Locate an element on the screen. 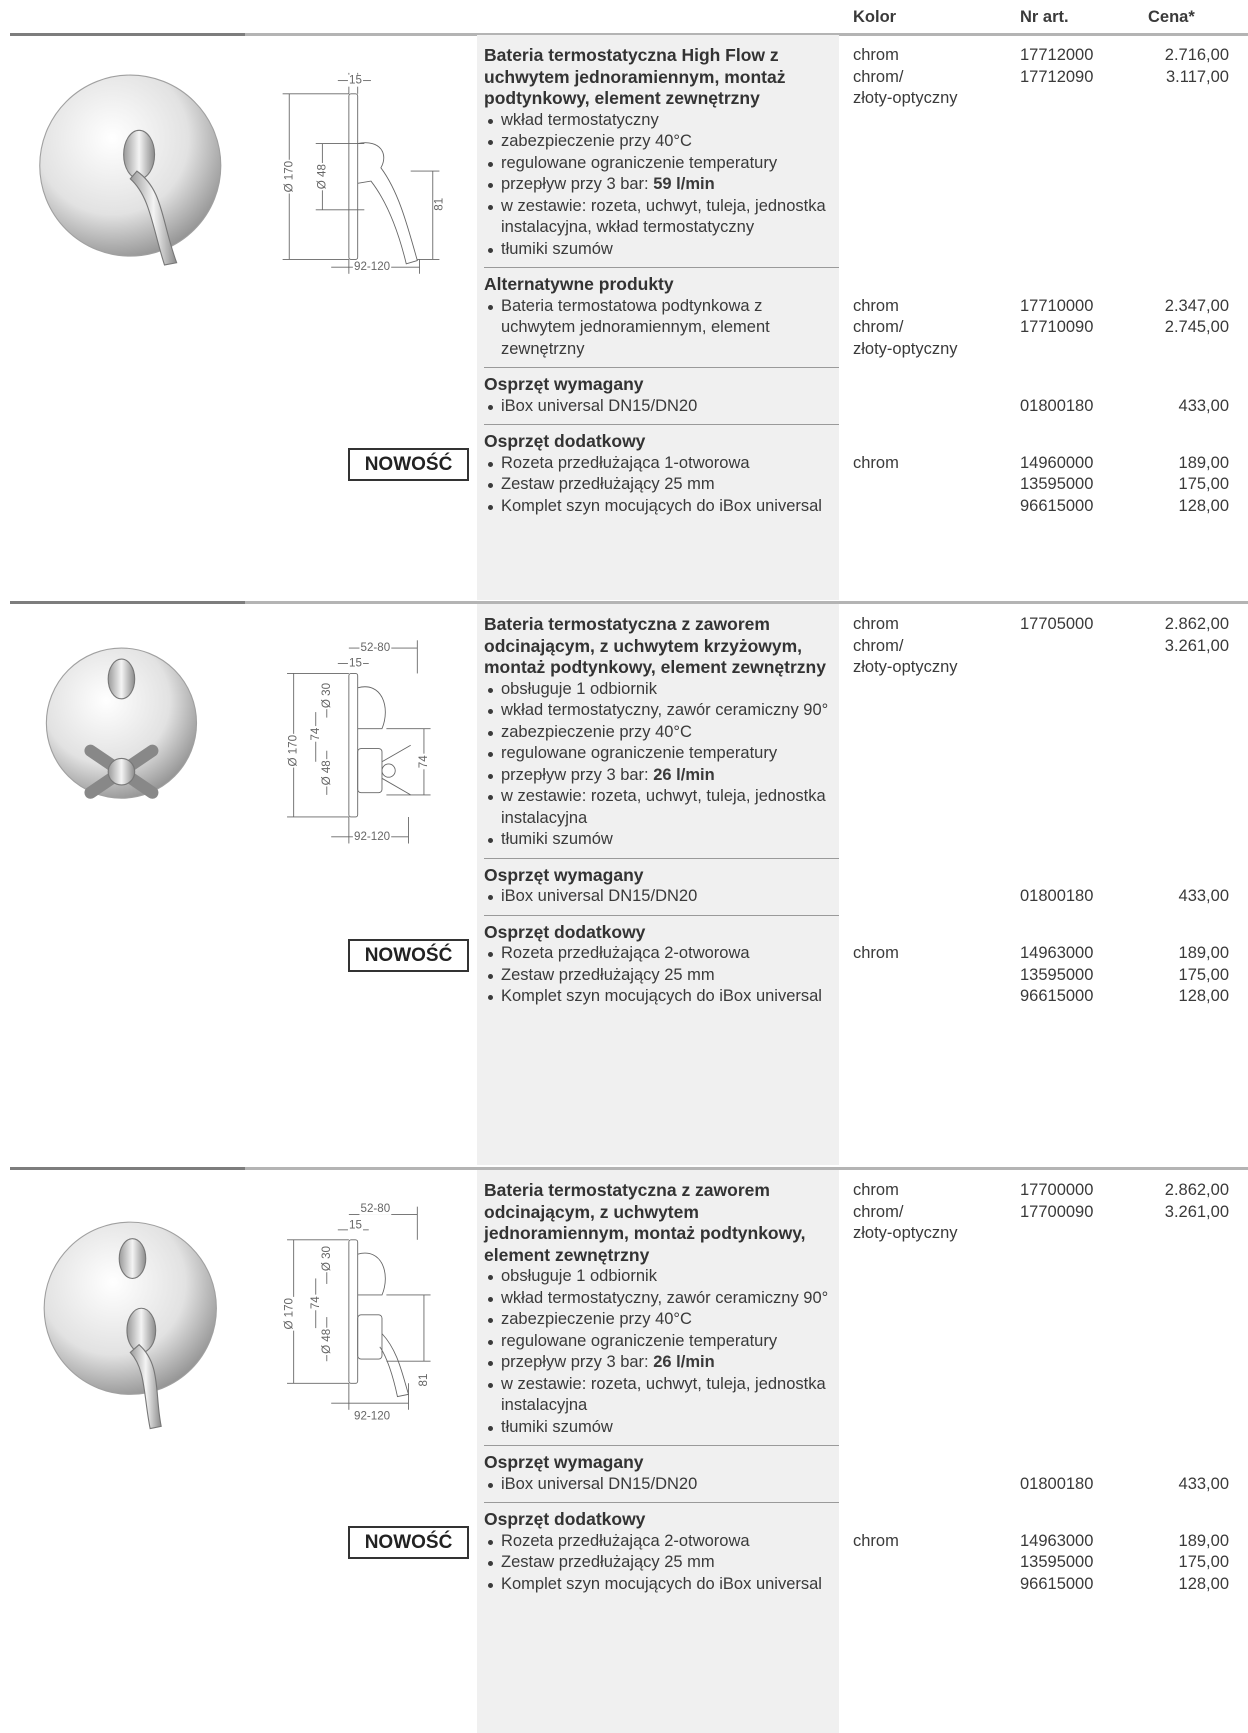  bullet-text: regulowane ograniczenie temperatury is located at coordinates (639, 1340).